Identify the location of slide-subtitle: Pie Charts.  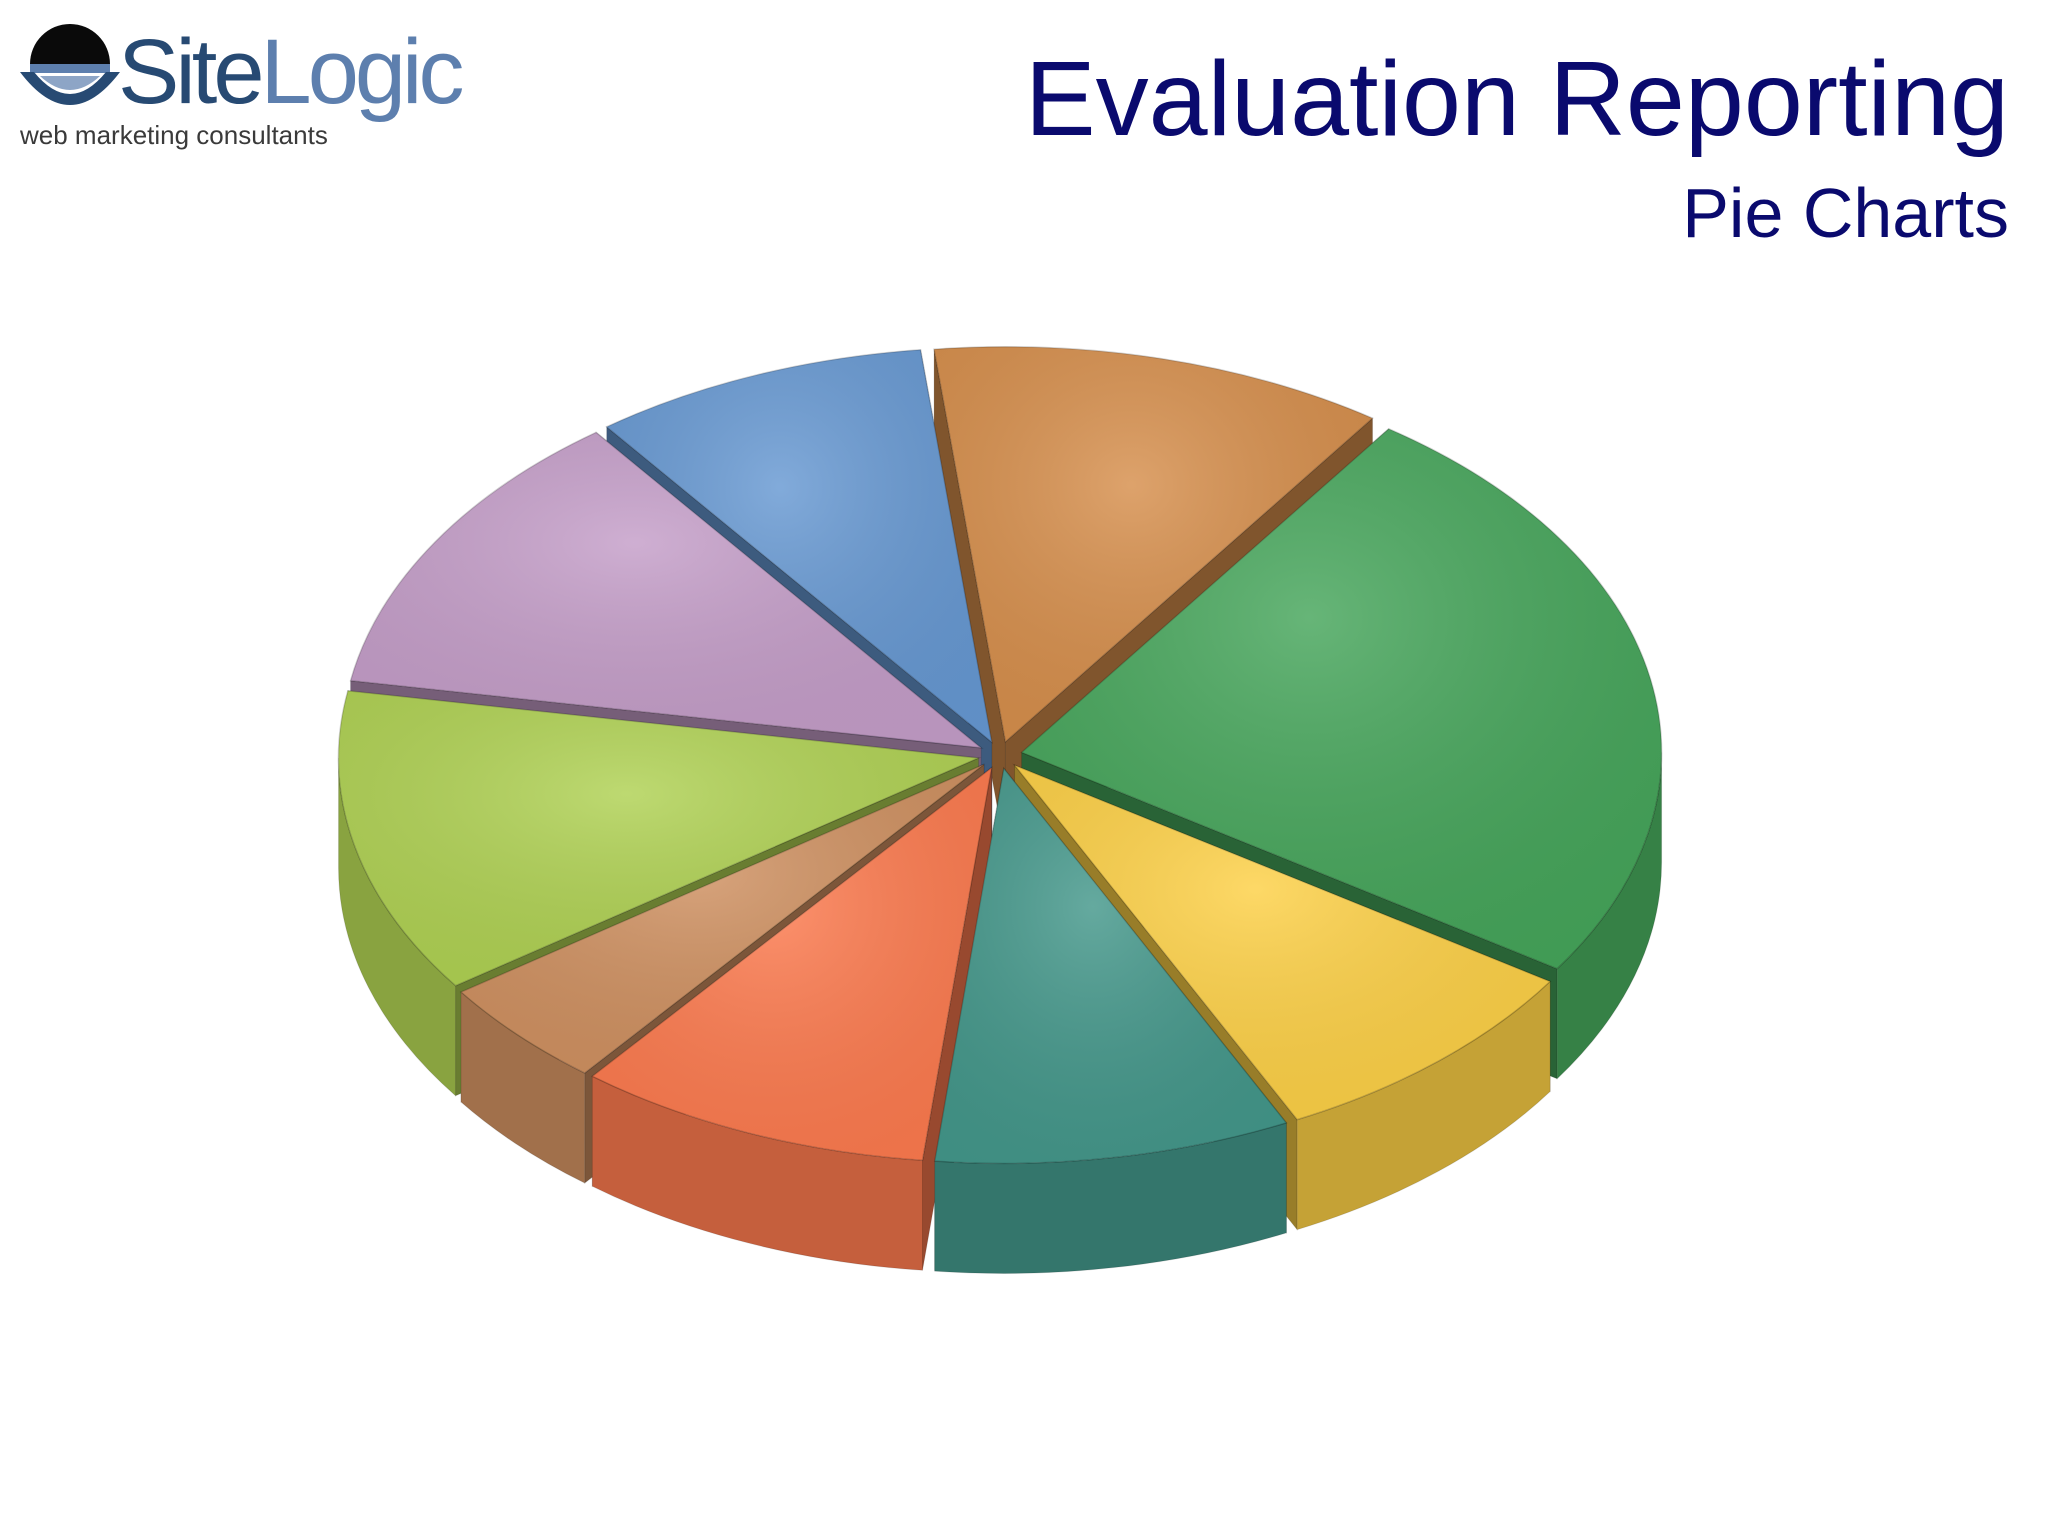
(1845, 213).